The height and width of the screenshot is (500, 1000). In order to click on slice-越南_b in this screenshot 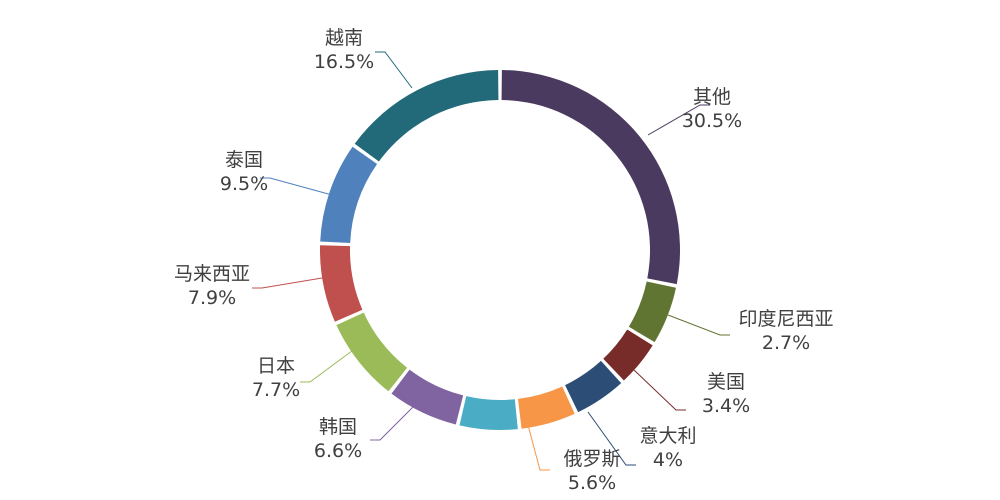, I will do `click(426, 116)`.